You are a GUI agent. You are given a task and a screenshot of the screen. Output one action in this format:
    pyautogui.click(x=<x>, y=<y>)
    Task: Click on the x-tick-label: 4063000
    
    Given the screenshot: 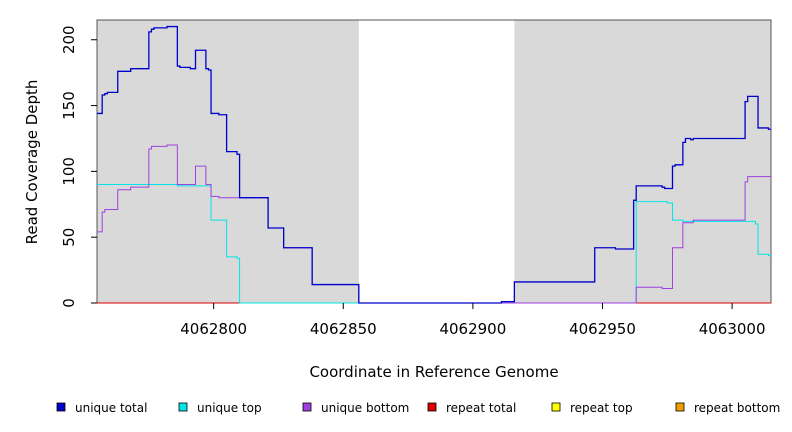 What is the action you would take?
    pyautogui.click(x=732, y=329)
    